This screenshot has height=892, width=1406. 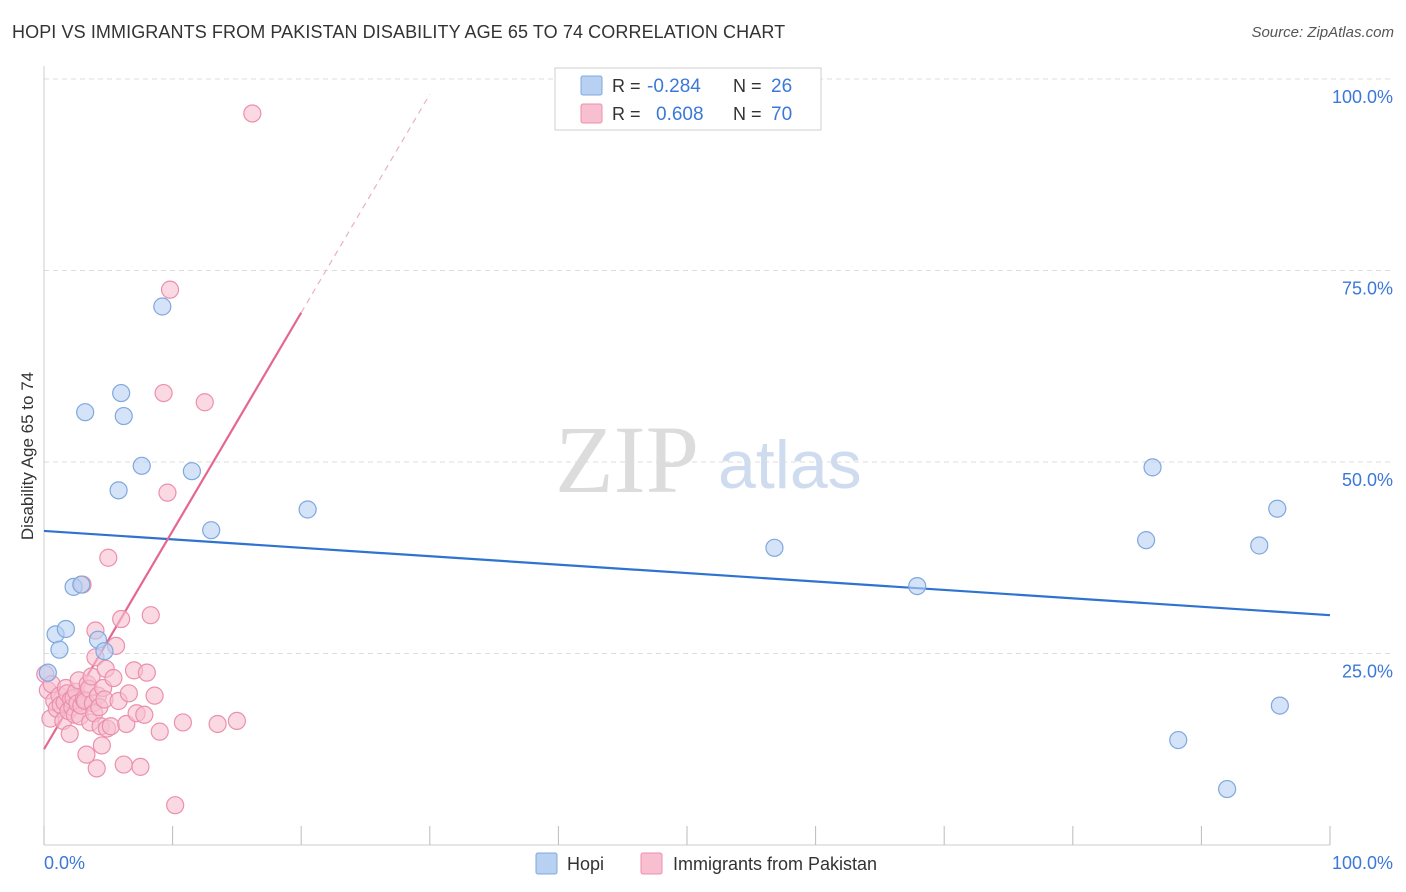 I want to click on legend-r-value-hopi: -0.284, so click(x=674, y=86).